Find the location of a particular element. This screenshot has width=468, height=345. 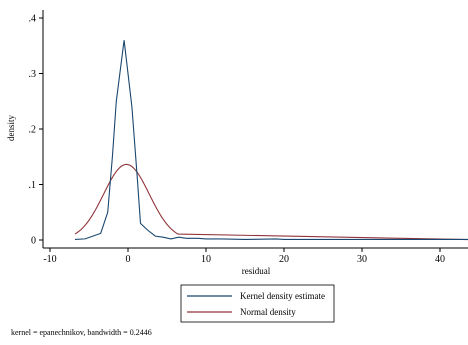

x-tick-label: 40 is located at coordinates (440, 259).